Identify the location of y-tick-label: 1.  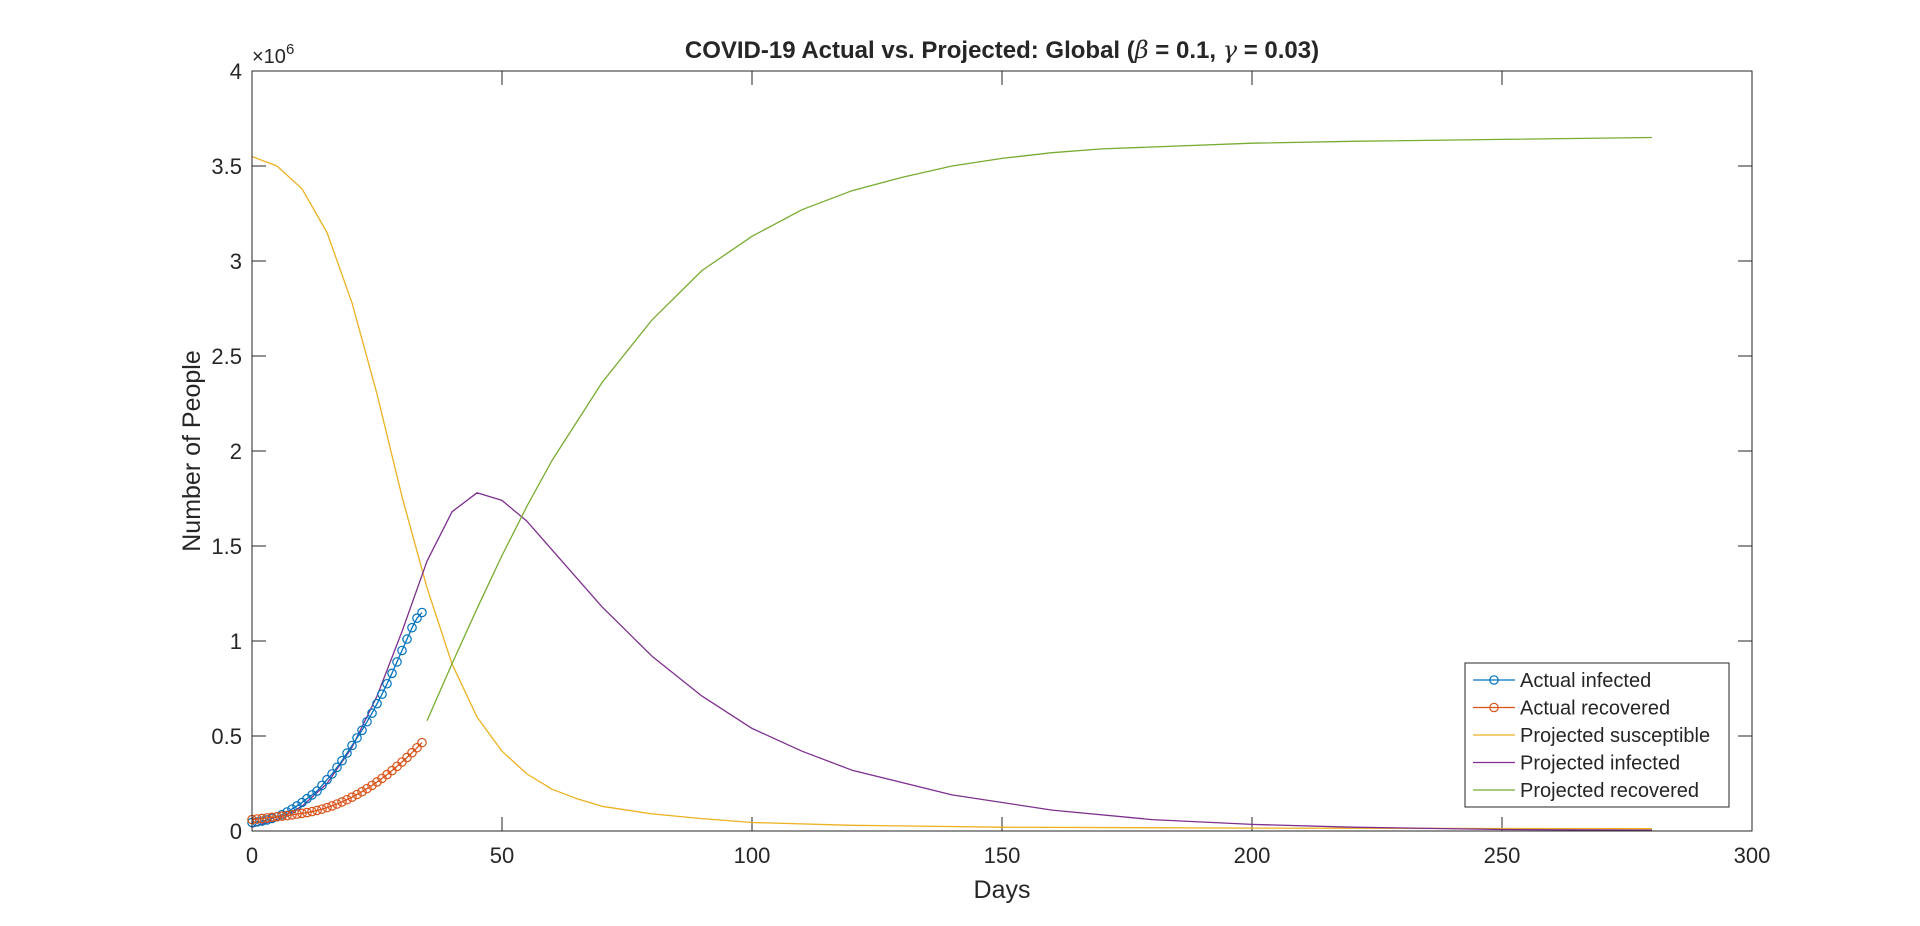
(236, 641).